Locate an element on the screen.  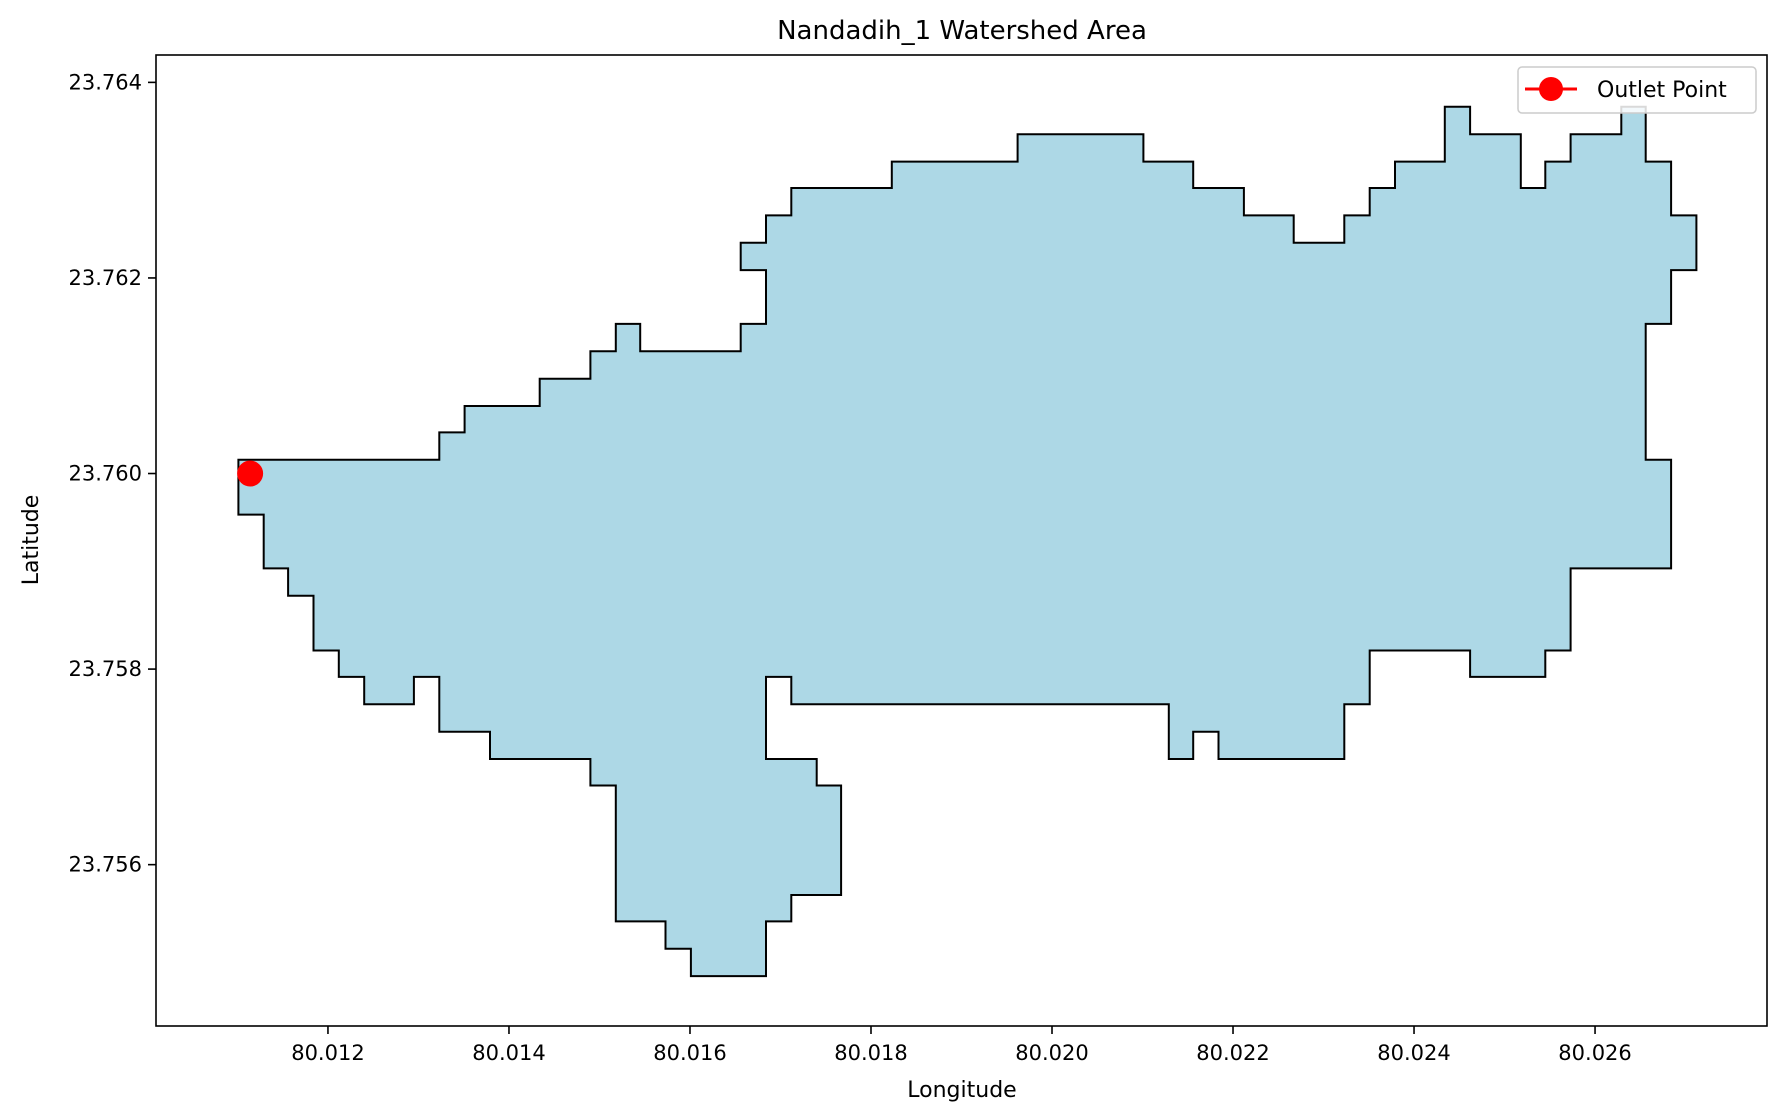
y-tick-label: 23.762 is located at coordinates (105, 278).